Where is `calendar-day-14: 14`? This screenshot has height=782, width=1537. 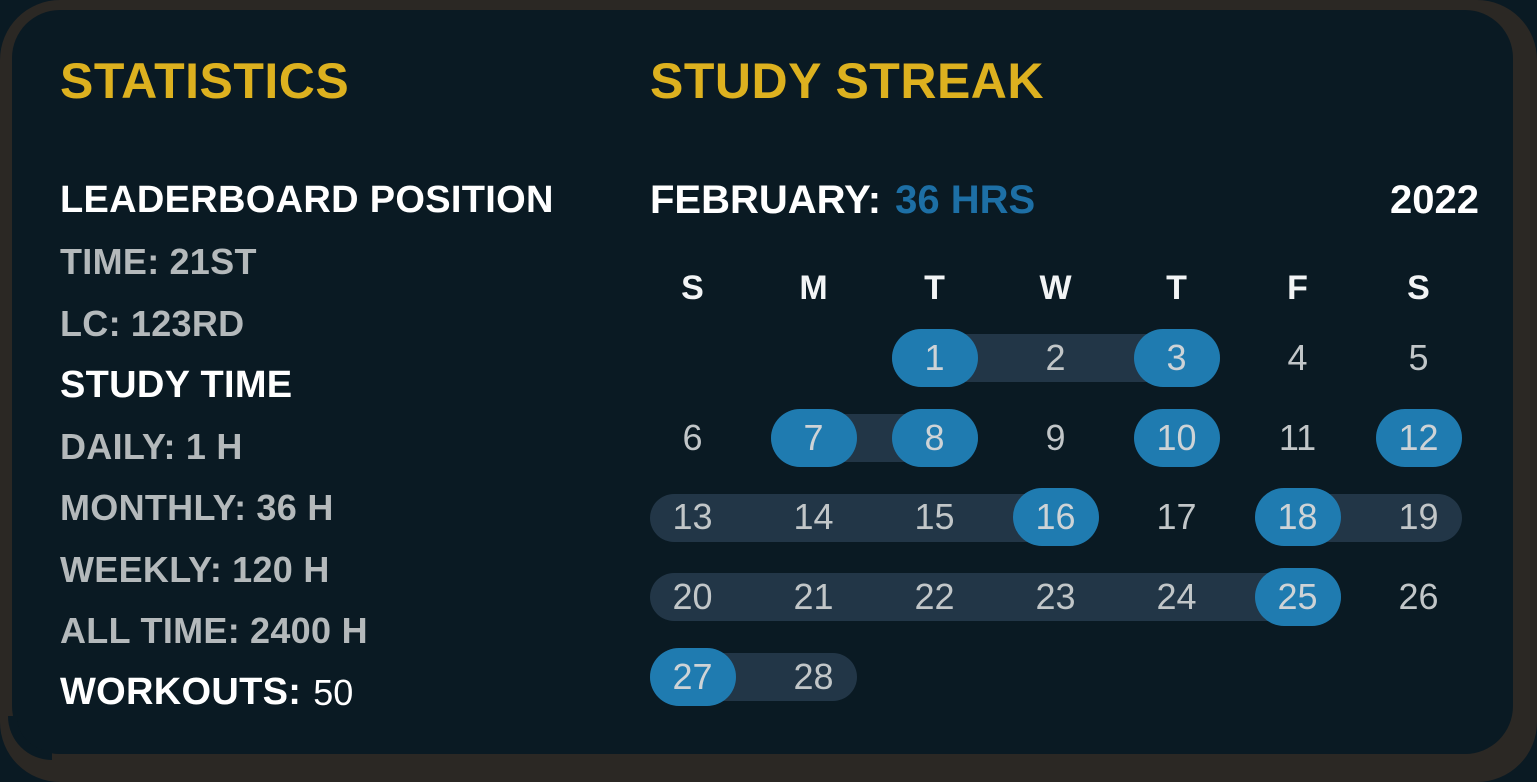
calendar-day-14: 14 is located at coordinates (813, 518).